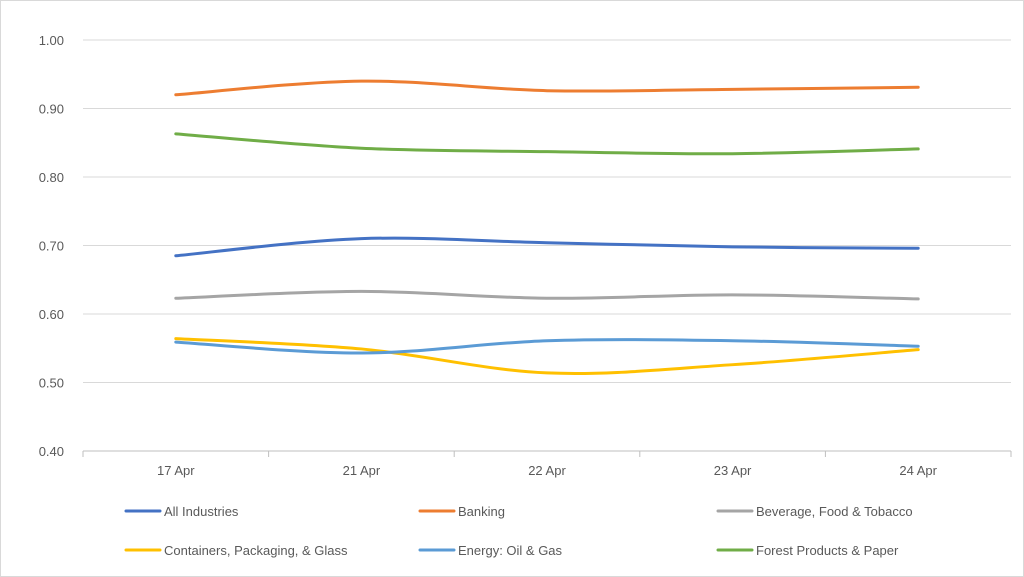  Describe the element at coordinates (827, 550) in the screenshot. I see `legend-label: Forest Products & Paper` at that location.